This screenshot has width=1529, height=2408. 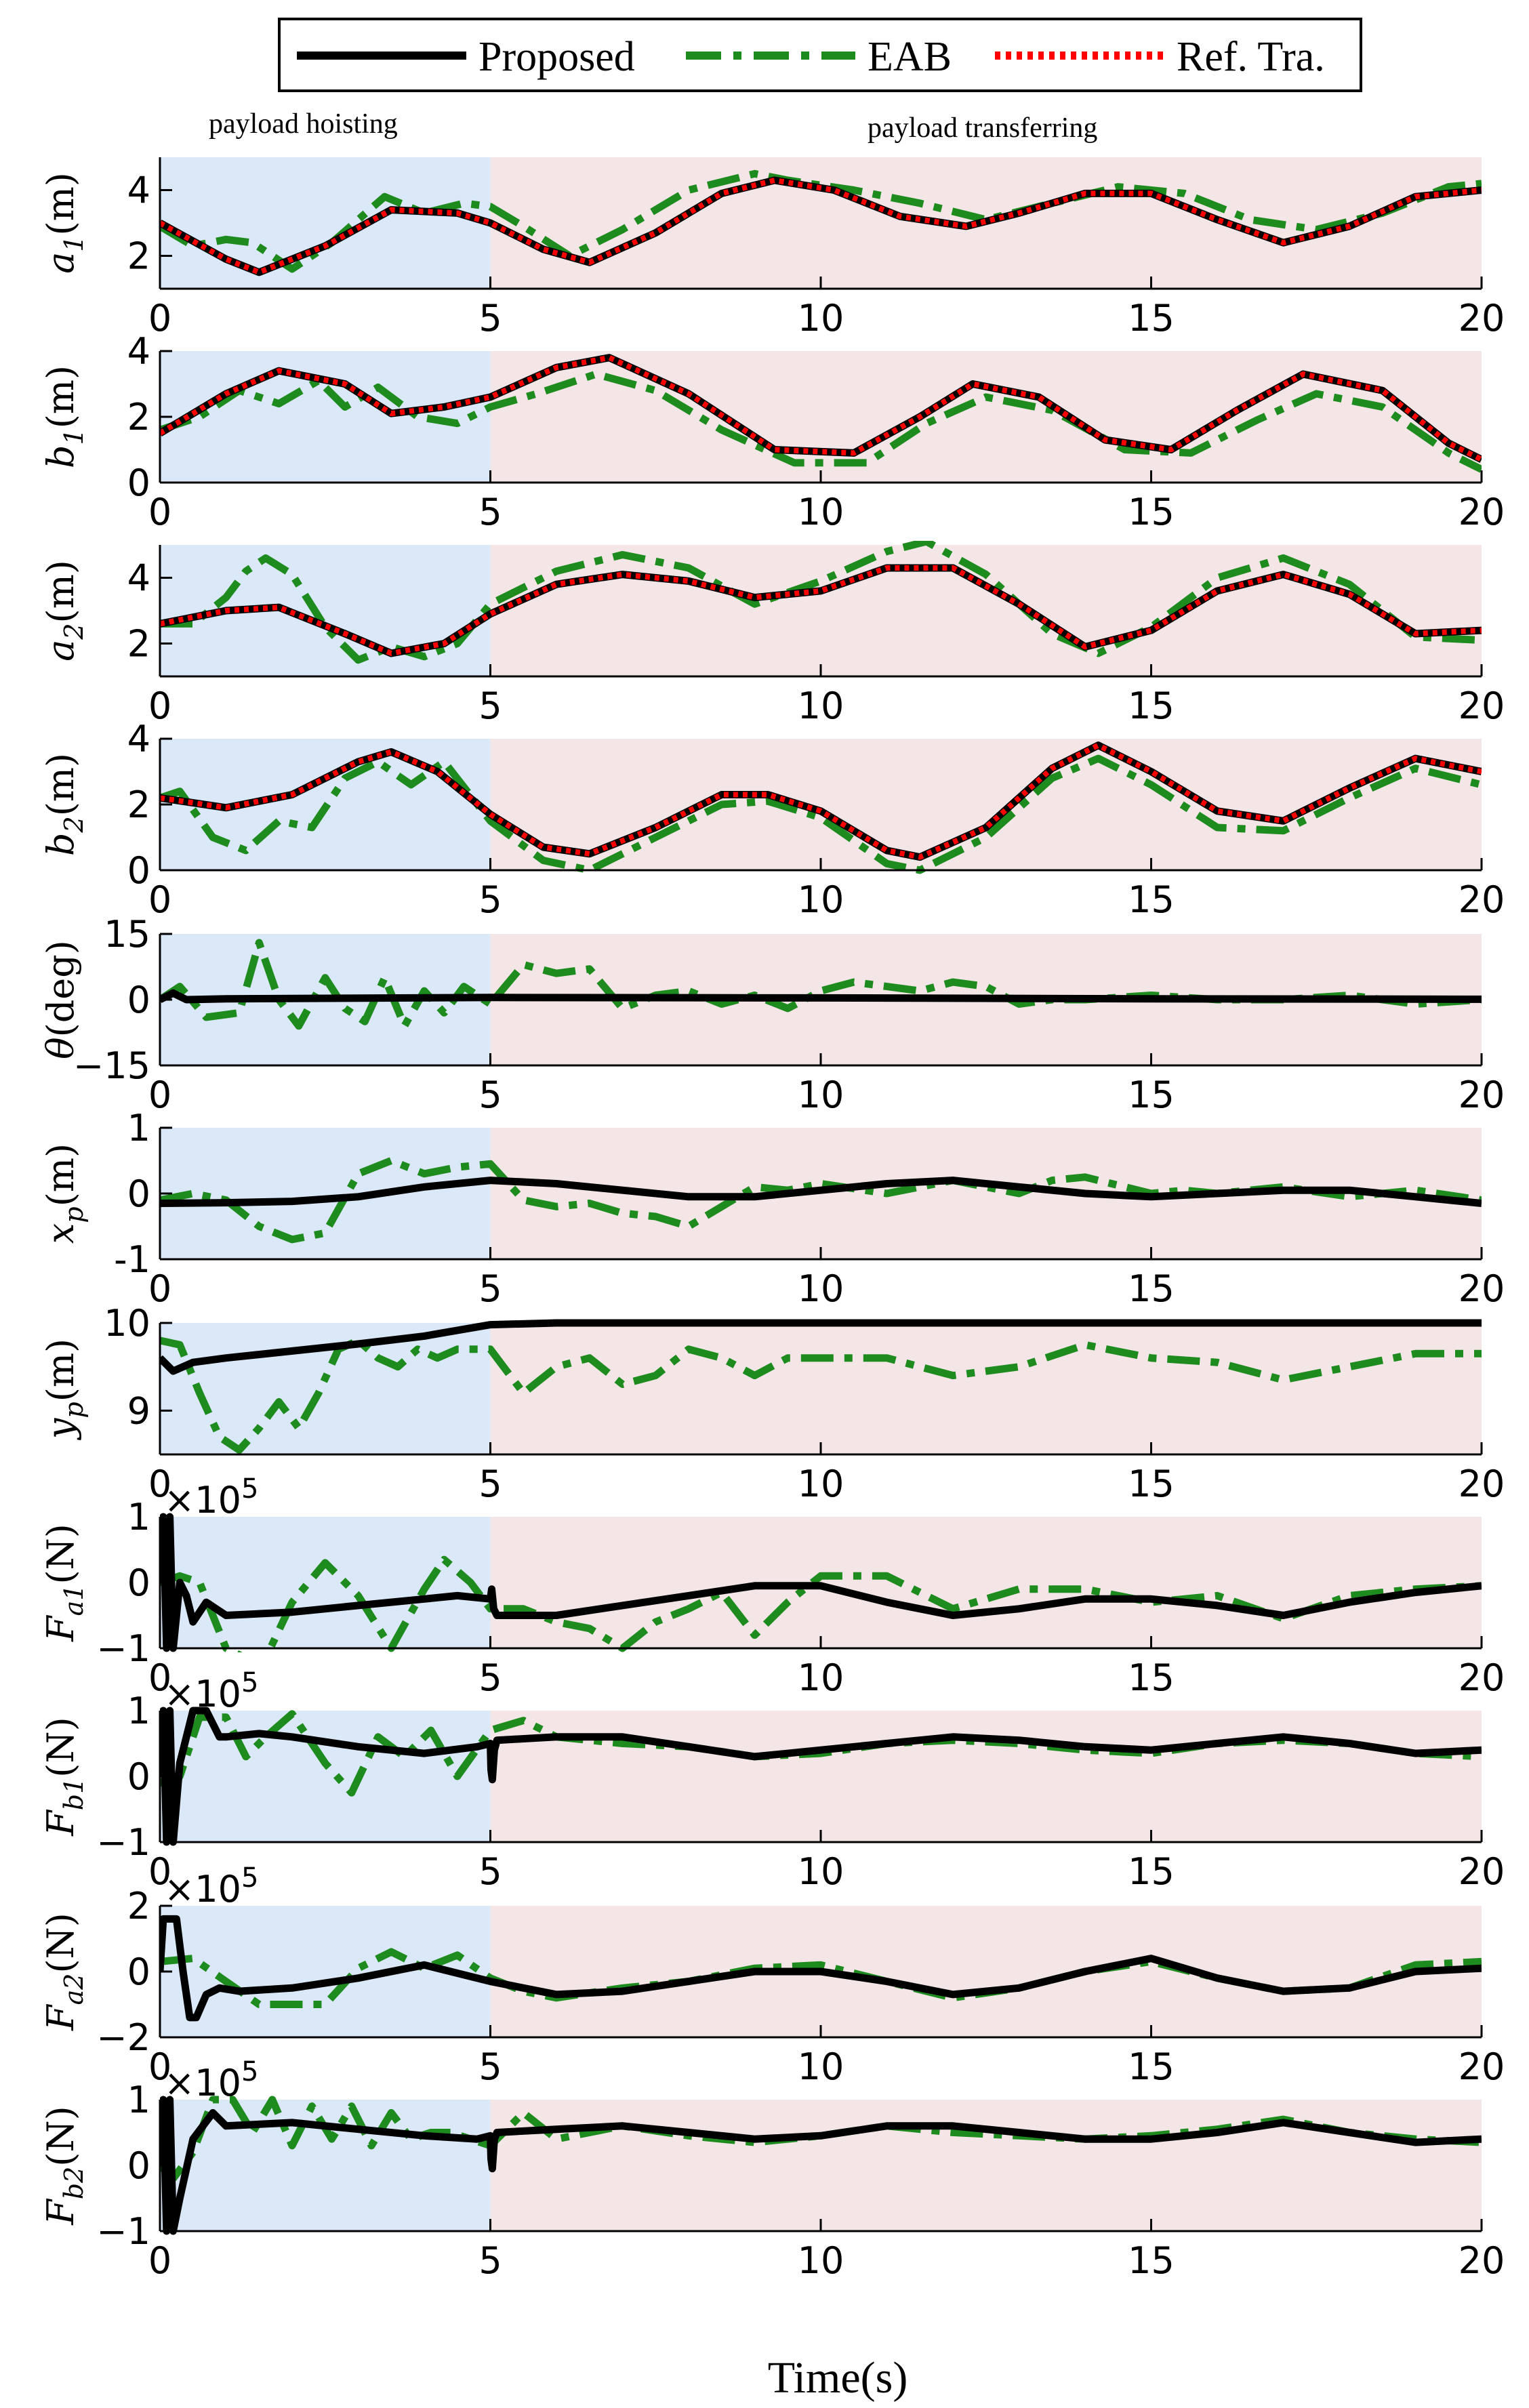 What do you see at coordinates (821, 814) in the screenshot?
I see `series-eab-b2` at bounding box center [821, 814].